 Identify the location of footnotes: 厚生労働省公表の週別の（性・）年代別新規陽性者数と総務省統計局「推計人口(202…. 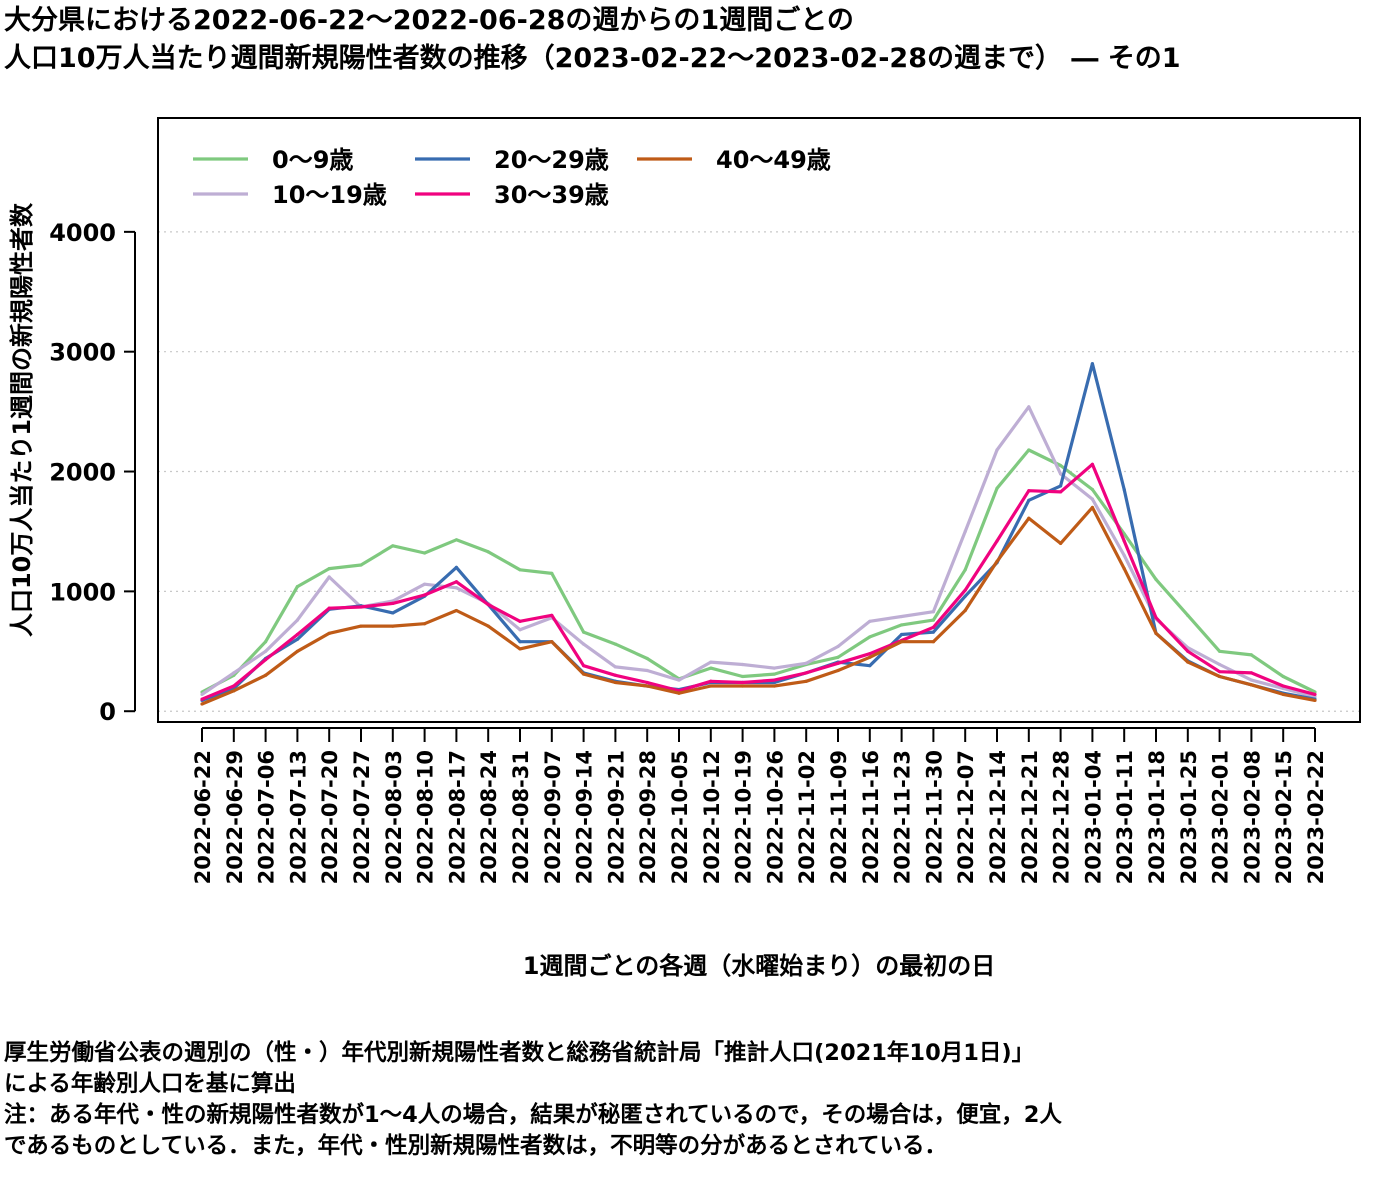
(700, 1100).